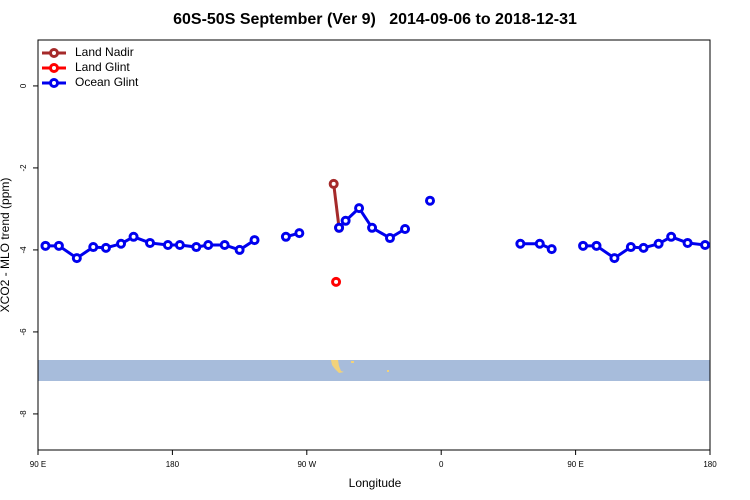 This screenshot has height=500, width=750. Describe the element at coordinates (375, 483) in the screenshot. I see `x-axis-label: Longitude` at that location.